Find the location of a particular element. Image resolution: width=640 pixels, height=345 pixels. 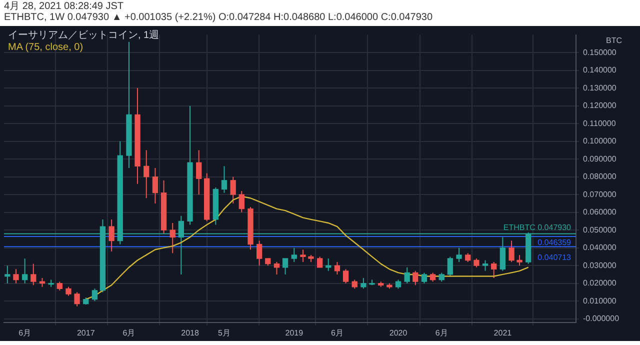

y-tick-label: 0.140000 is located at coordinates (600, 70).